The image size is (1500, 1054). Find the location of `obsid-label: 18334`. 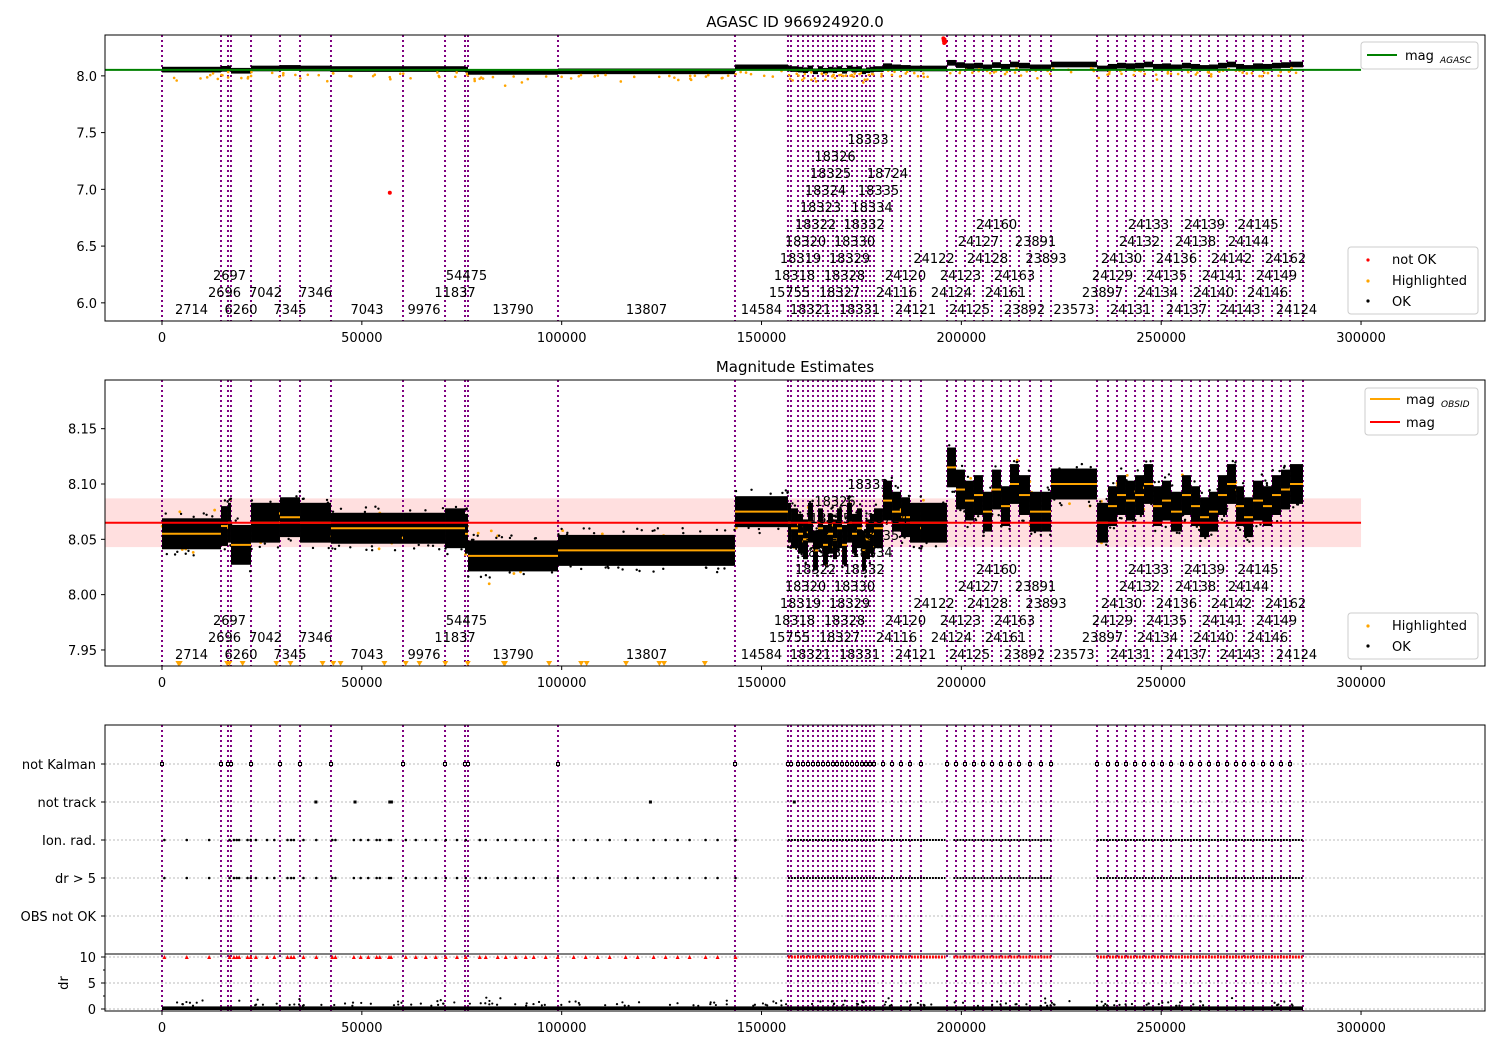

obsid-label: 18334 is located at coordinates (871, 208).